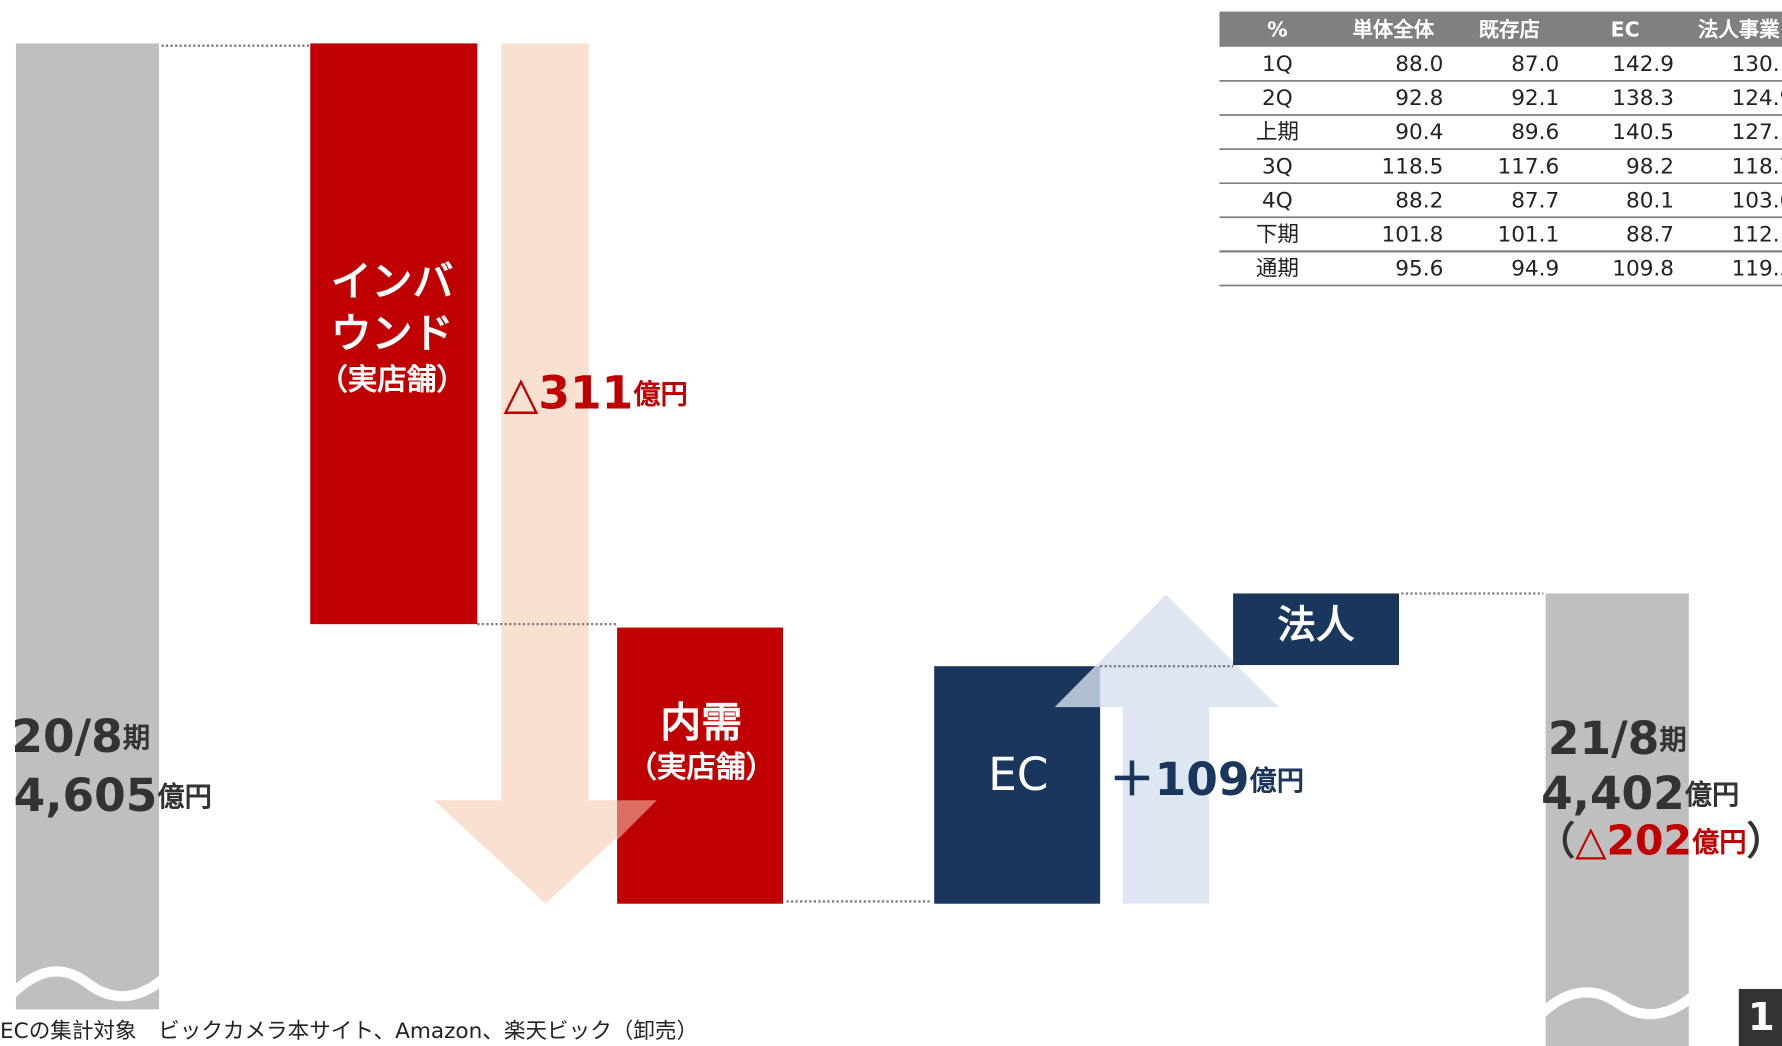  What do you see at coordinates (1535, 132) in the screenshot?
I see `table-cell: 89.6` at bounding box center [1535, 132].